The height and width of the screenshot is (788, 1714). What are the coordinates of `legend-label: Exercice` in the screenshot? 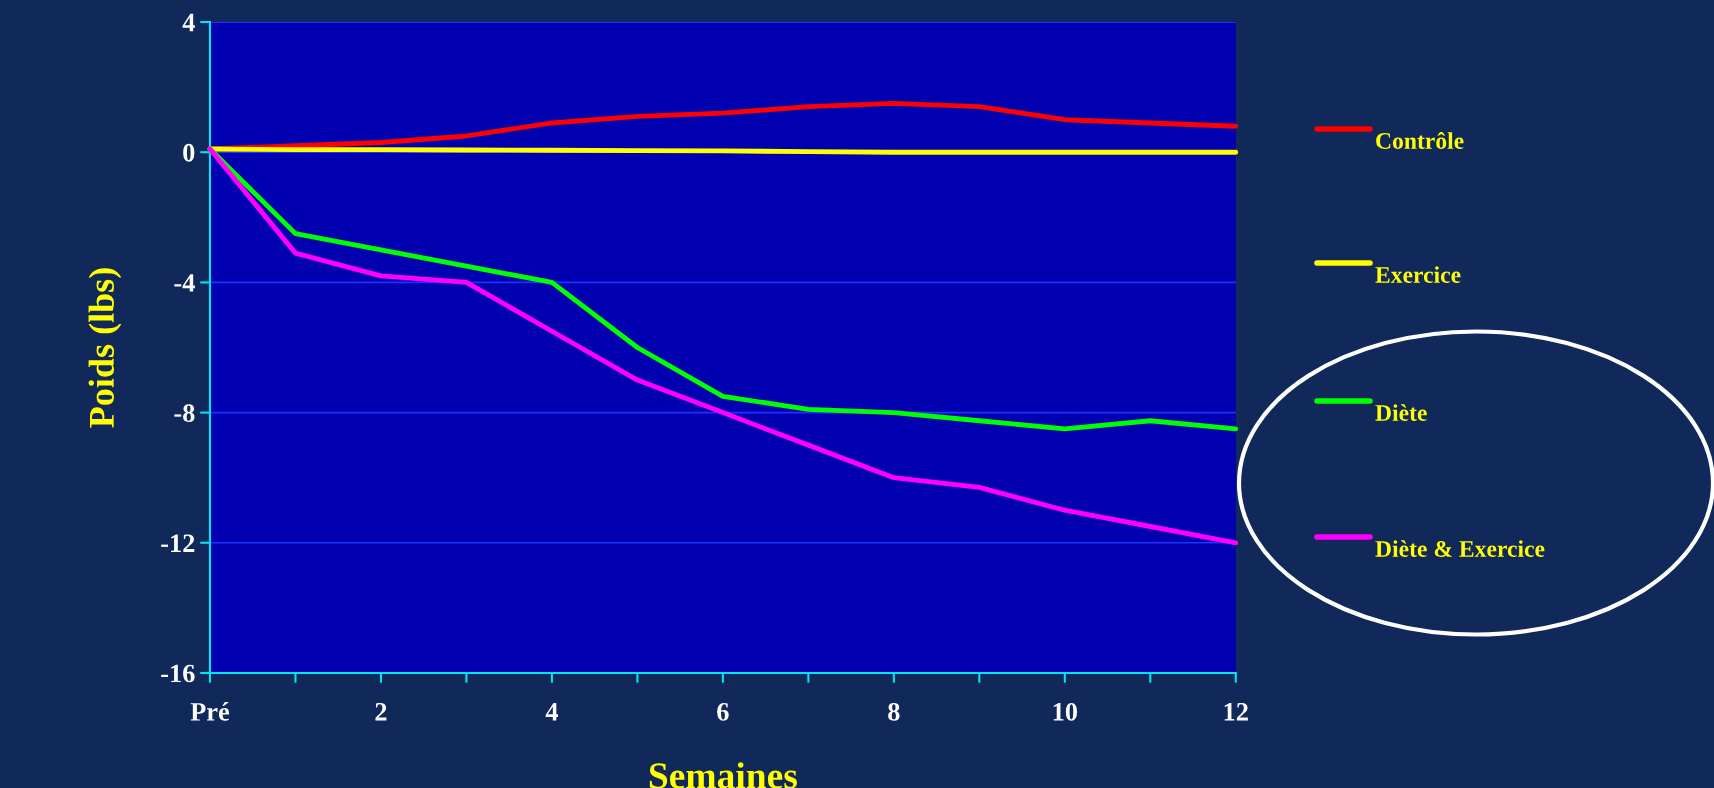 It's located at (1418, 274).